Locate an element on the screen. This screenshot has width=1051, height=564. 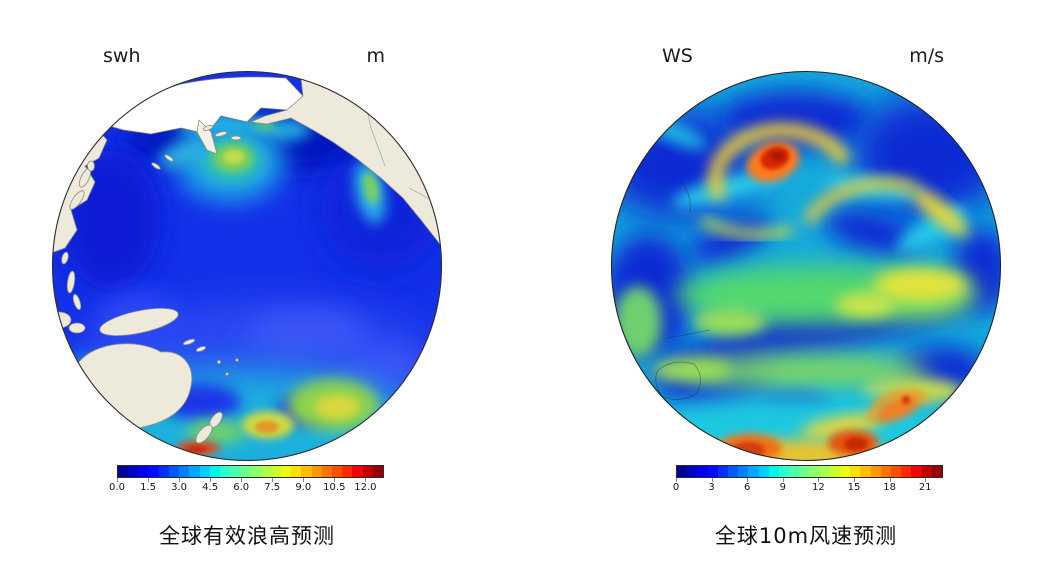
ws-colorbar-ticks is located at coordinates (809, 480).